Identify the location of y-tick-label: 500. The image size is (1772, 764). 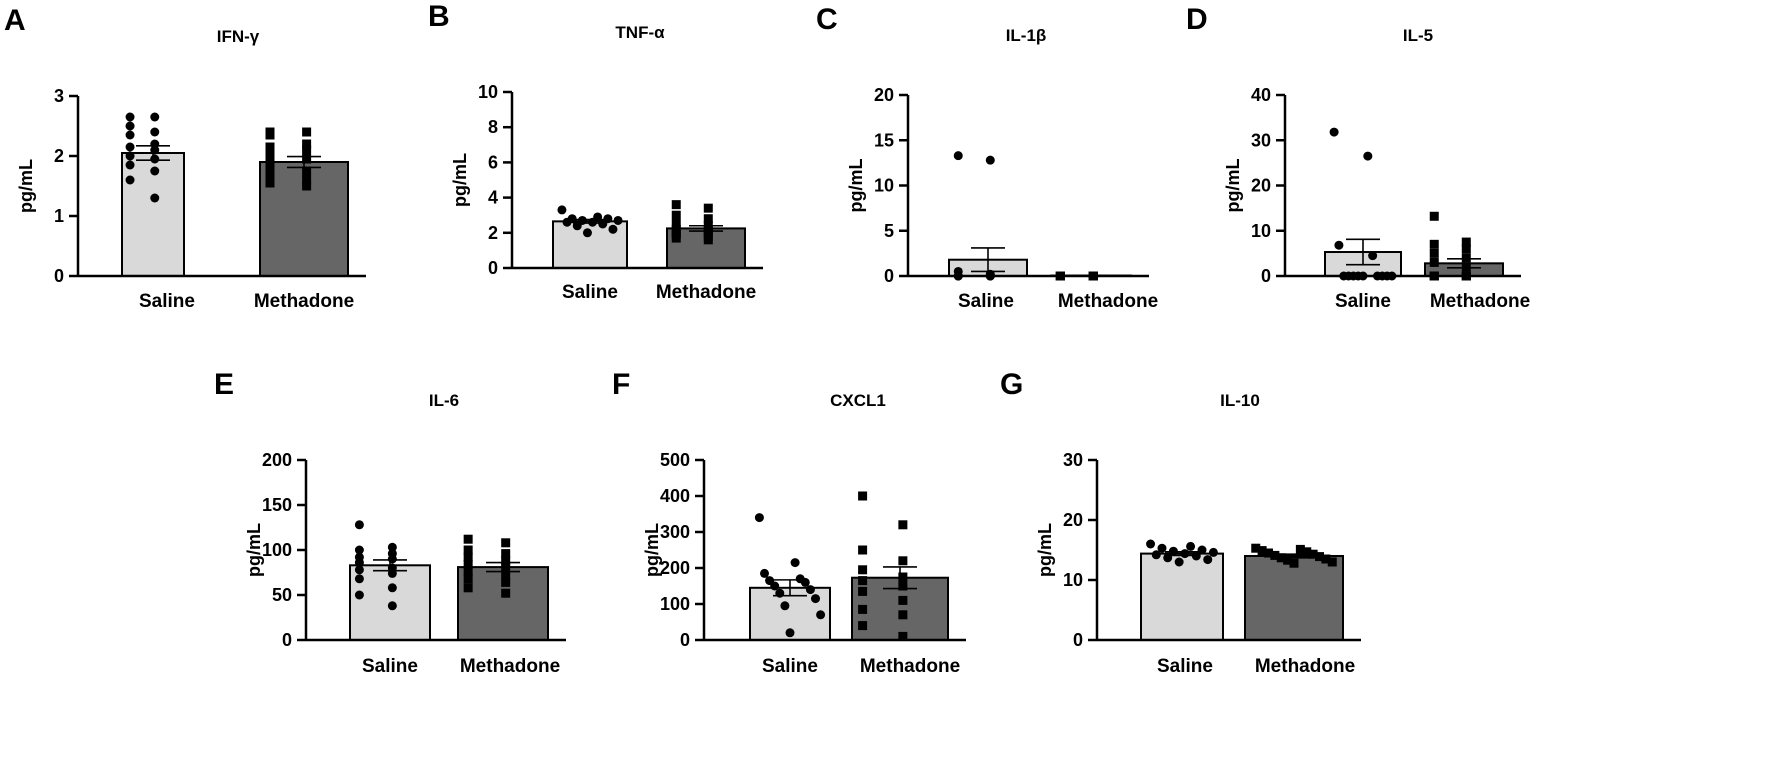
(675, 460).